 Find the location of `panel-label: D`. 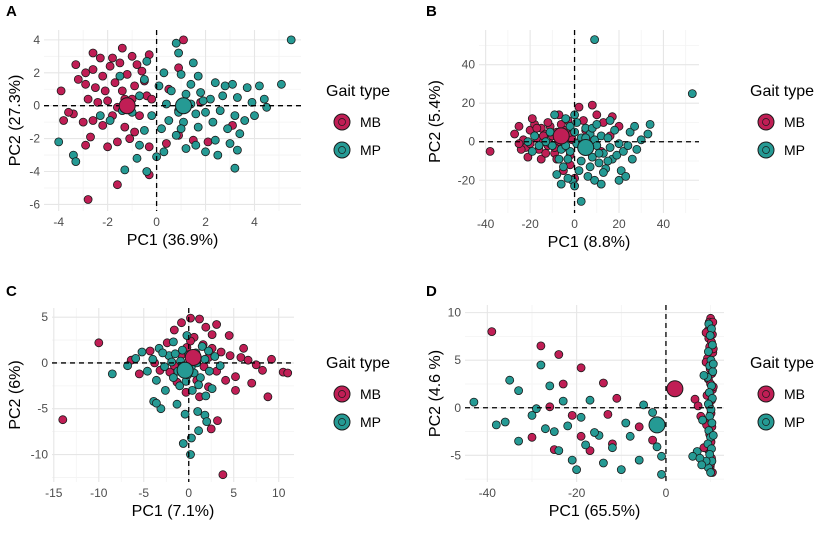

panel-label: D is located at coordinates (431, 291).